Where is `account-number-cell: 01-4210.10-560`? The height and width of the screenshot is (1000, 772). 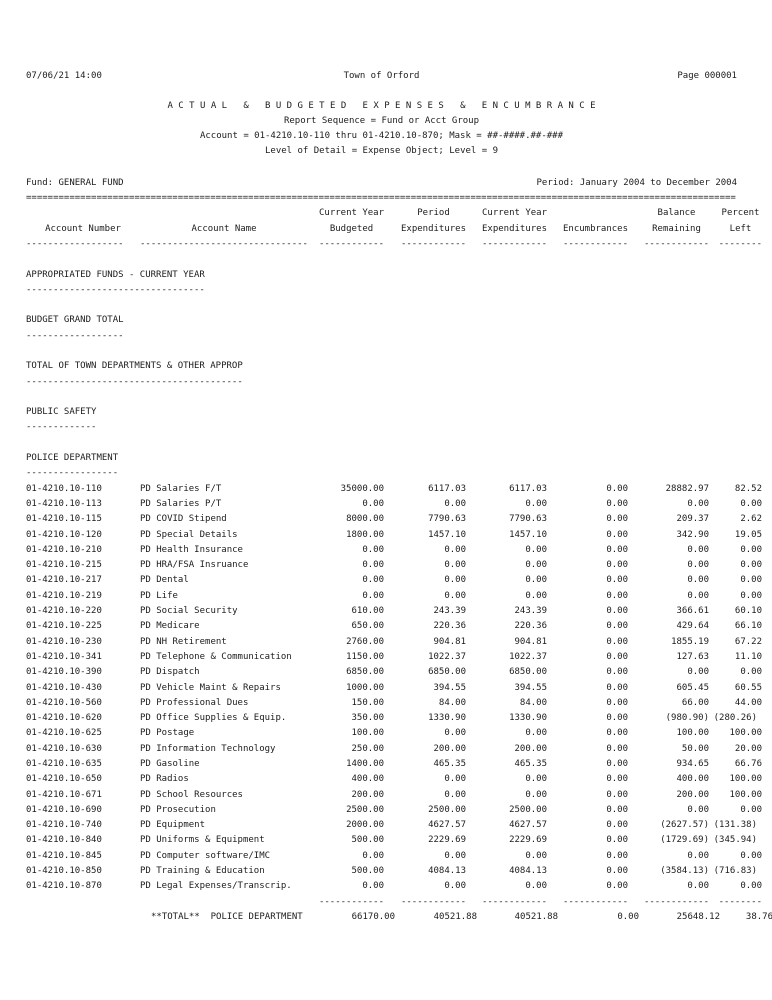 account-number-cell: 01-4210.10-560 is located at coordinates (64, 702).